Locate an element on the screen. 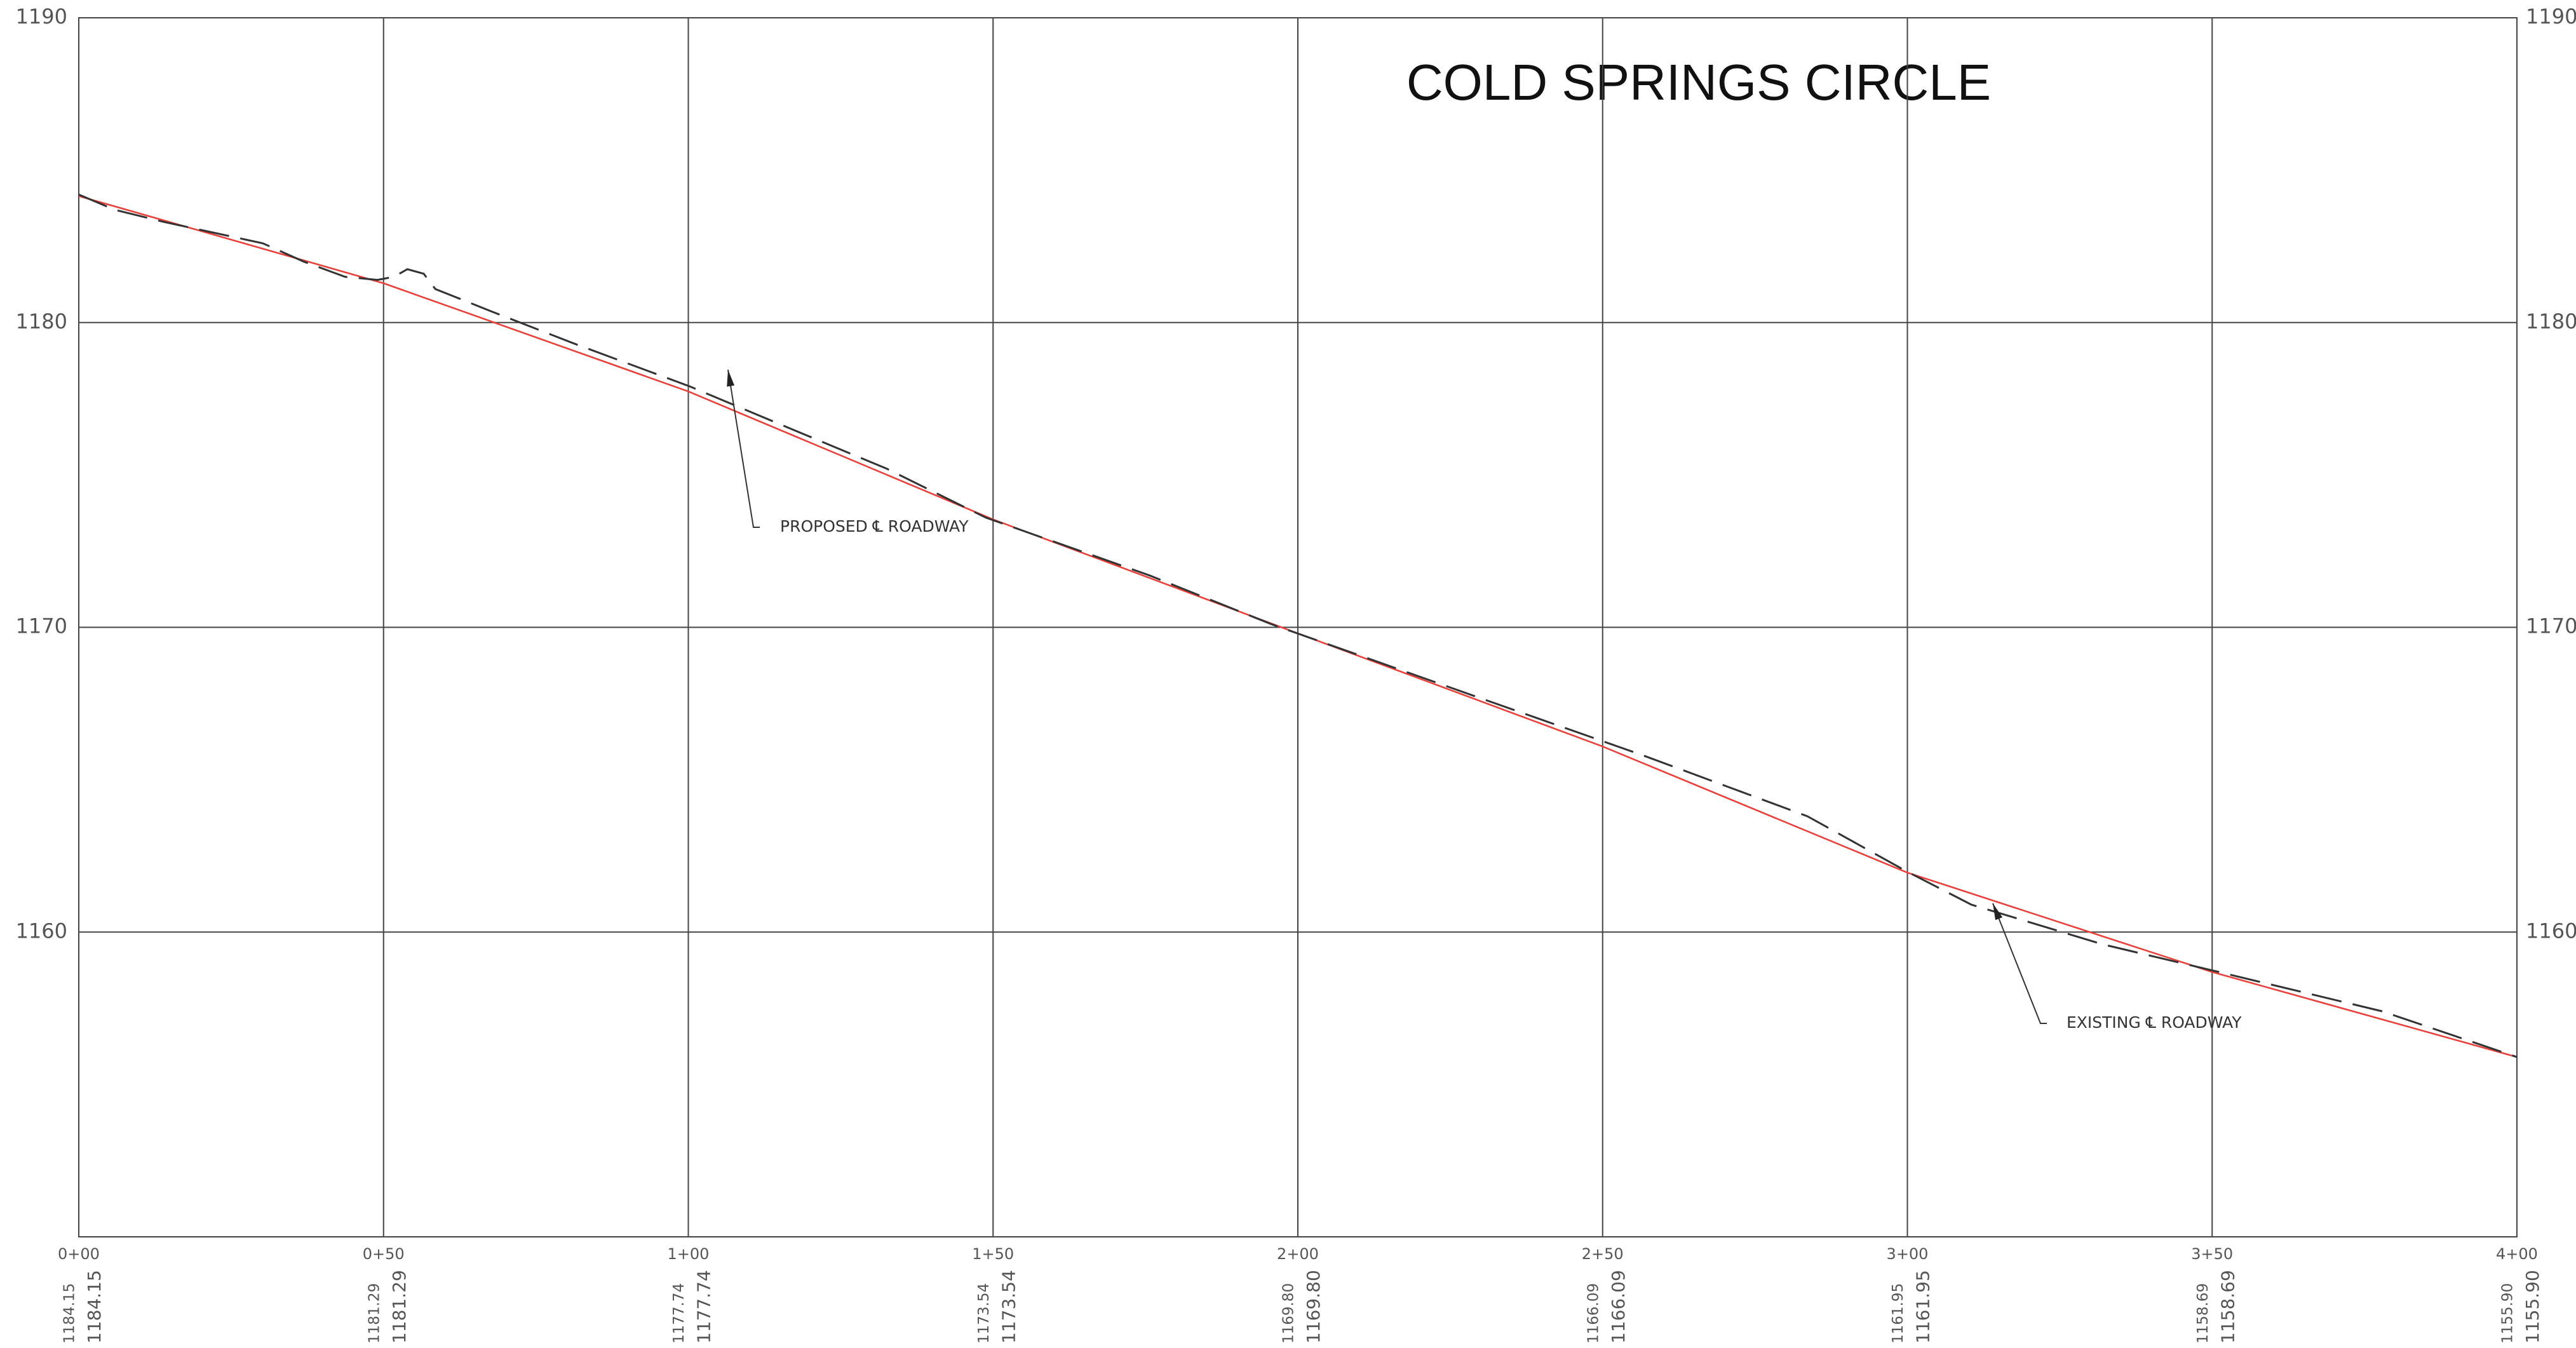 The width and height of the screenshot is (2576, 1348). y-tick-label-right: 1160 is located at coordinates (2551, 931).